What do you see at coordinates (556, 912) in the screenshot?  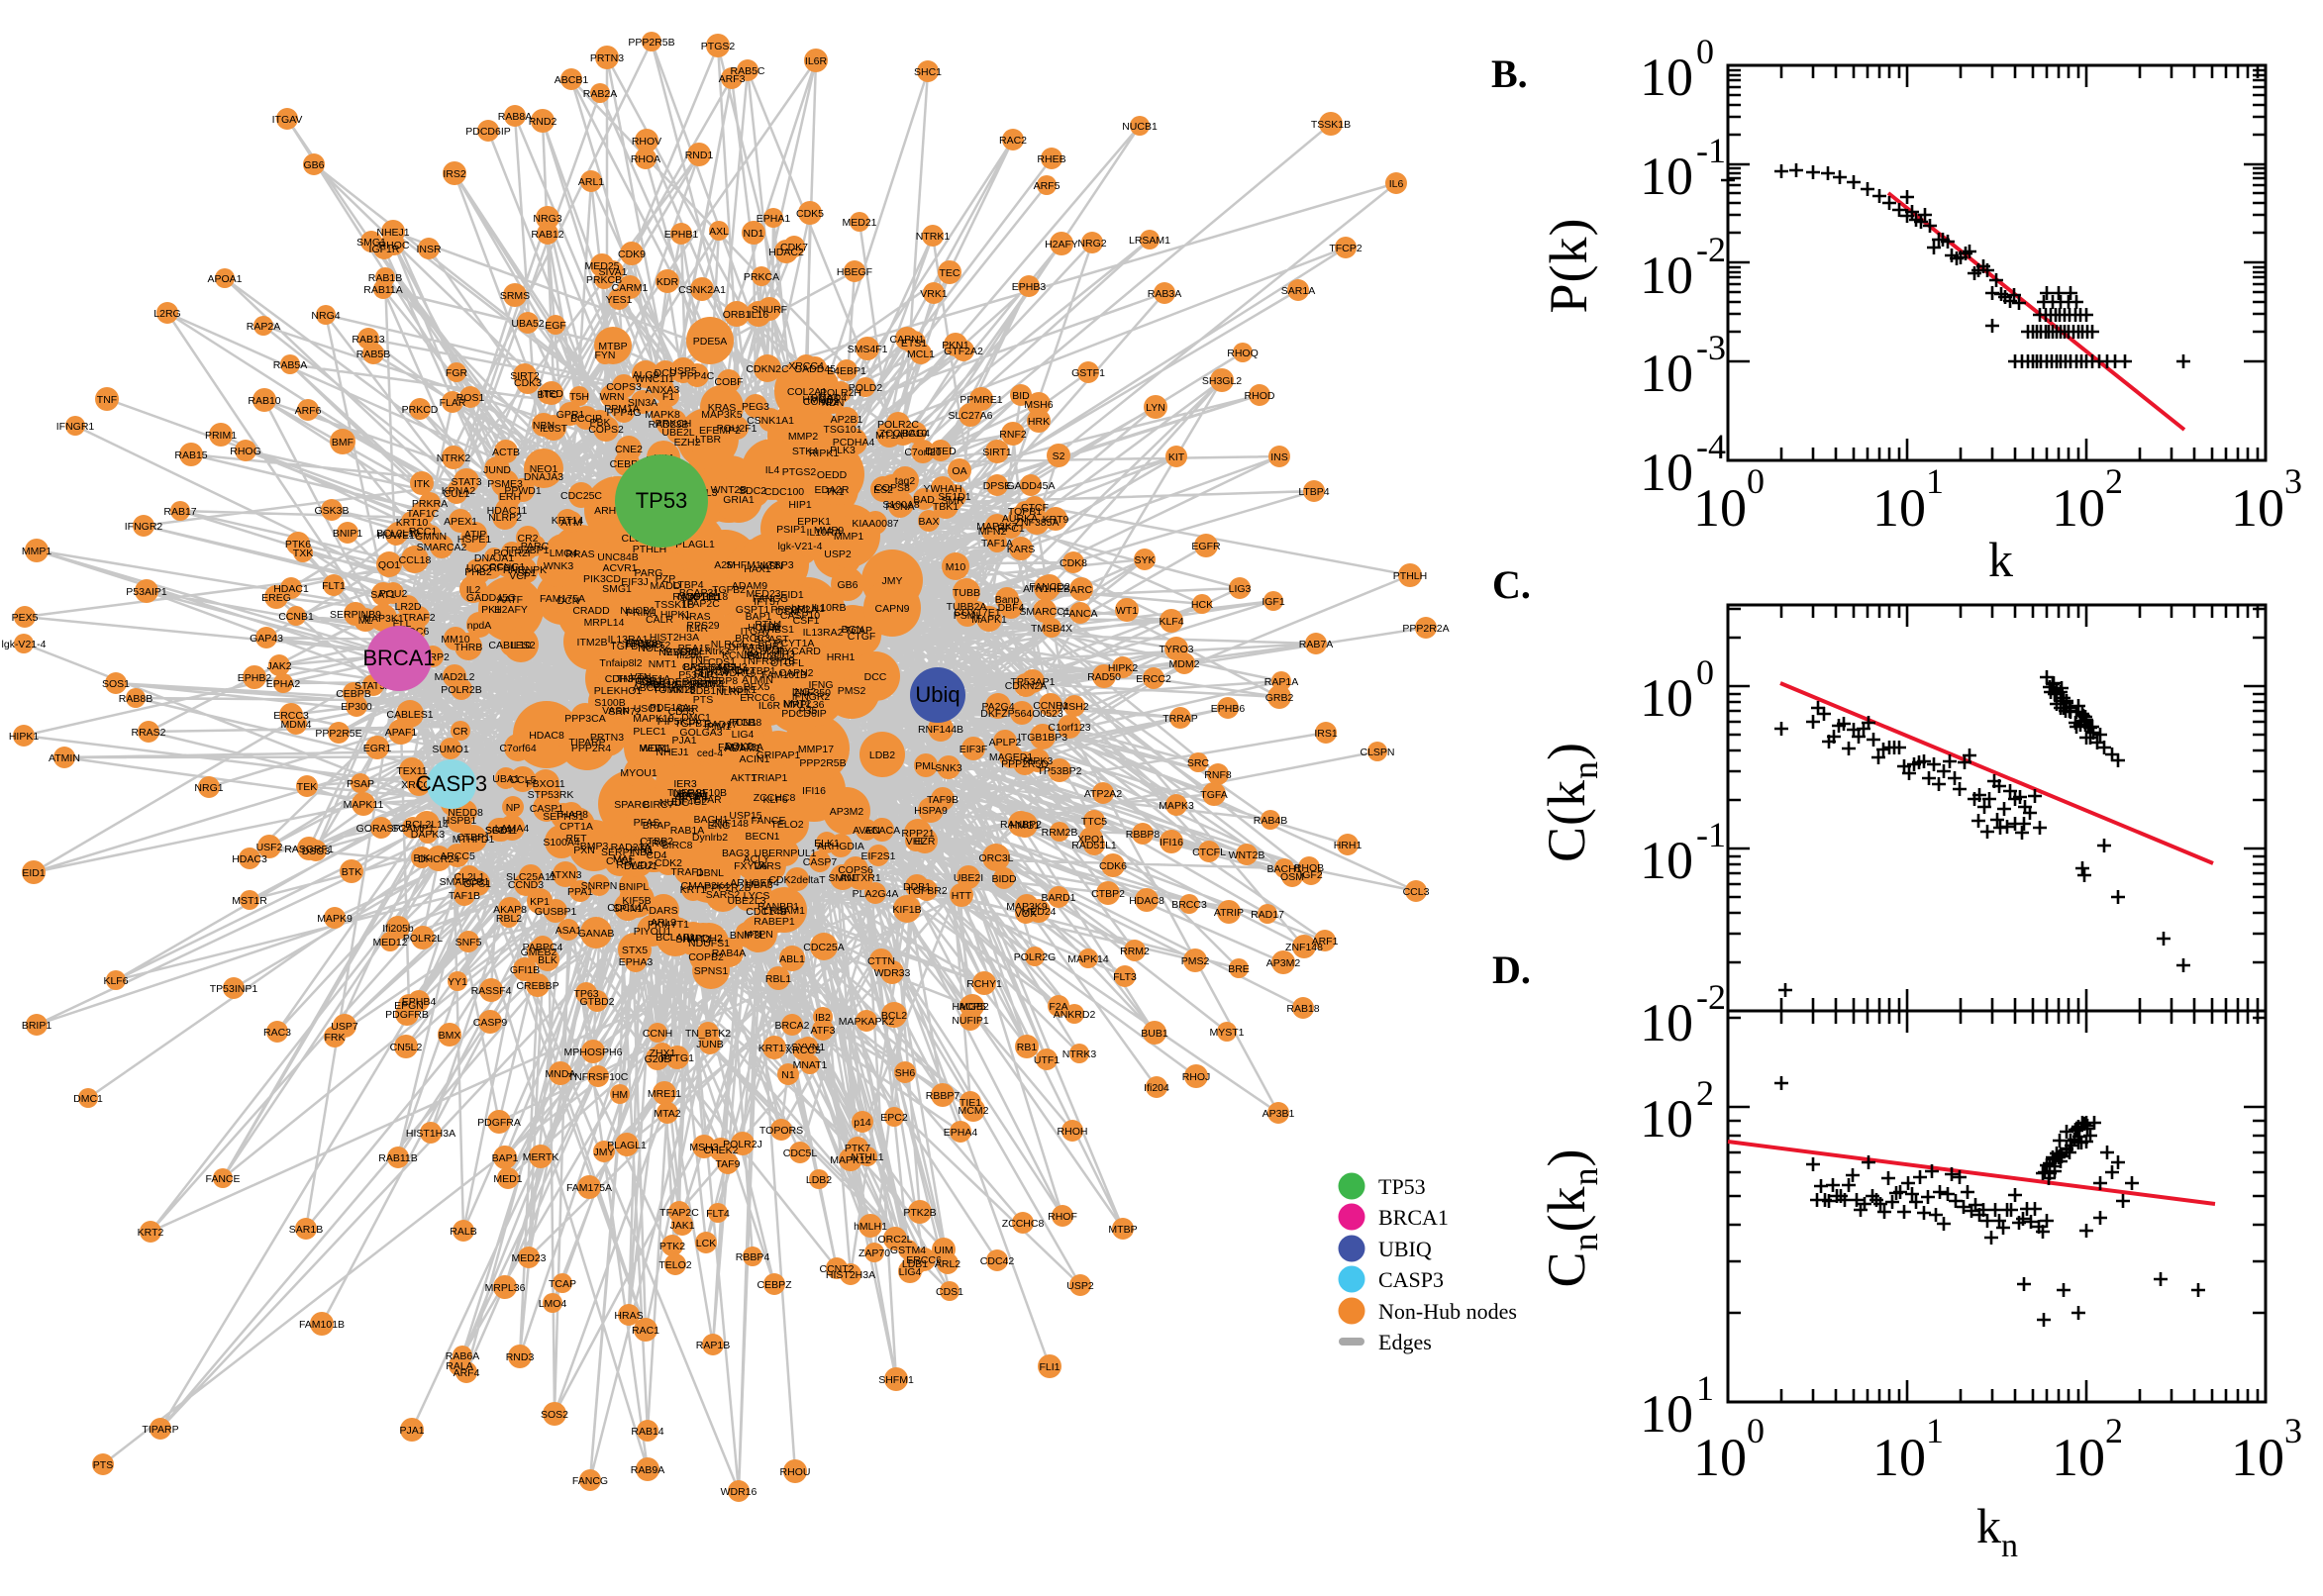 I see `svg-text: GUSBP1` at bounding box center [556, 912].